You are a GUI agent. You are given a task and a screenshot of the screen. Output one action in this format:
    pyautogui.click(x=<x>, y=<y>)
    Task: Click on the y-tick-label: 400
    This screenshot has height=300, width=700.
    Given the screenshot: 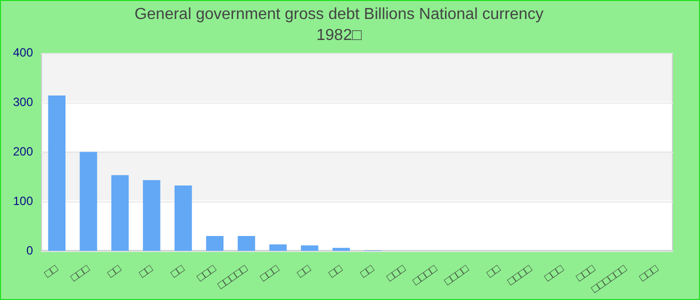 What is the action you would take?
    pyautogui.click(x=23, y=53)
    